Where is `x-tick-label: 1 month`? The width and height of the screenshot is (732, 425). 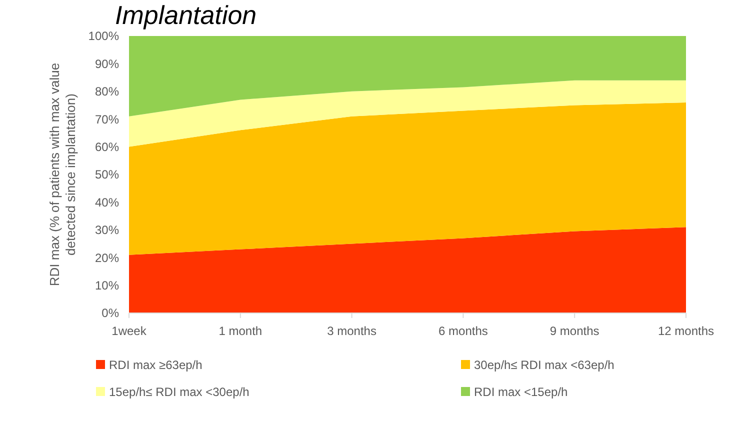
x-tick-label: 1 month is located at coordinates (240, 331).